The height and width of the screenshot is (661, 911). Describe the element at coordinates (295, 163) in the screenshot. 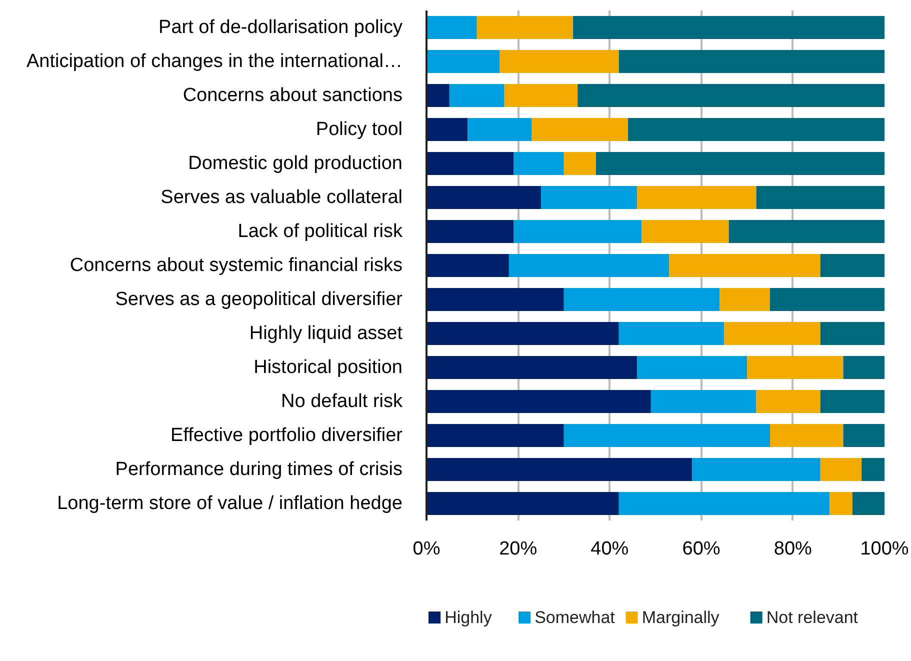

I see `y-tick-label: Domestic gold production` at that location.